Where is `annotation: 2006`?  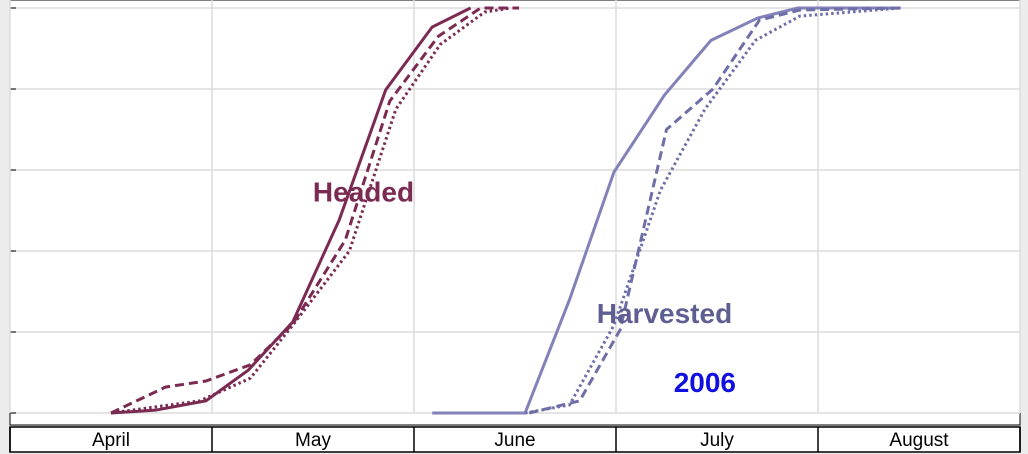 annotation: 2006 is located at coordinates (705, 382).